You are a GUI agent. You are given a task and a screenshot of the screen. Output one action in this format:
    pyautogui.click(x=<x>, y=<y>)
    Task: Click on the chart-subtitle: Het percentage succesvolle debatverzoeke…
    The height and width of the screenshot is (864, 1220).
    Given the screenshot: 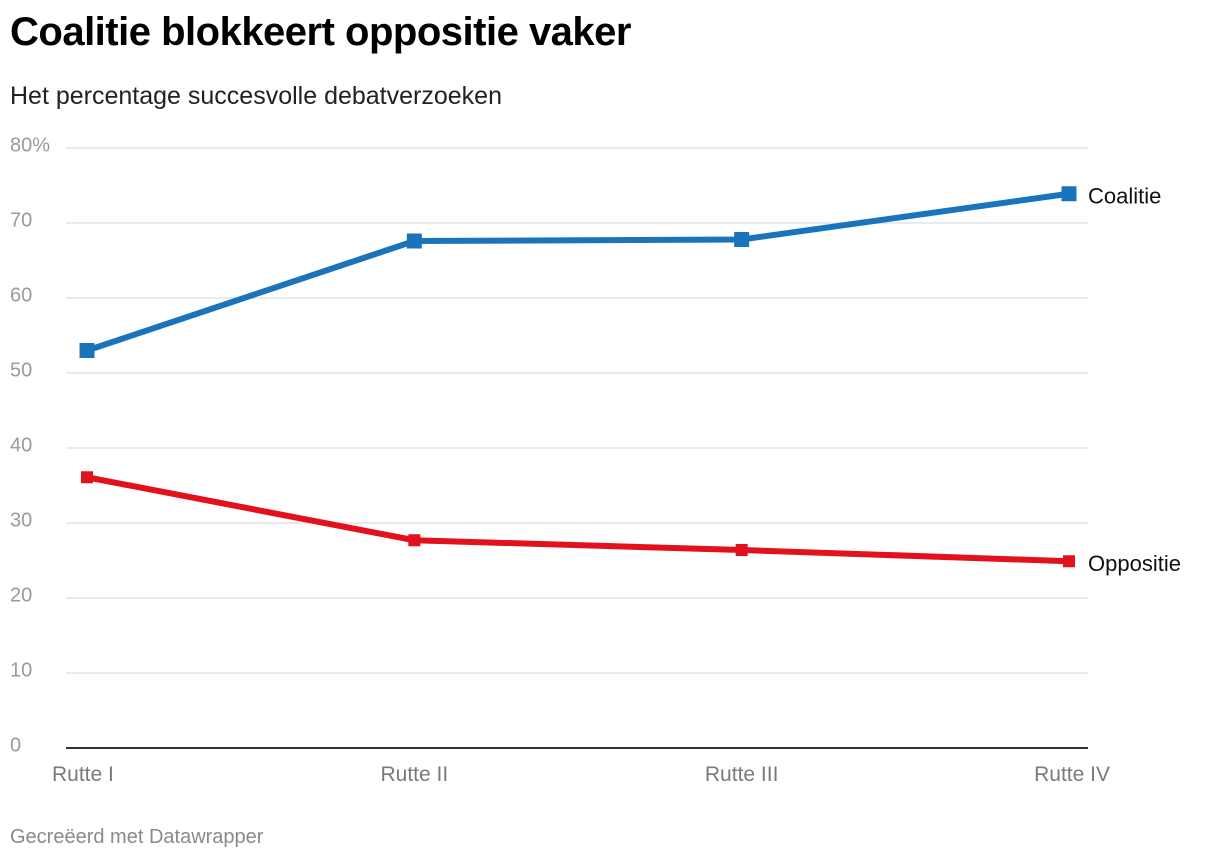 What is the action you would take?
    pyautogui.click(x=256, y=96)
    